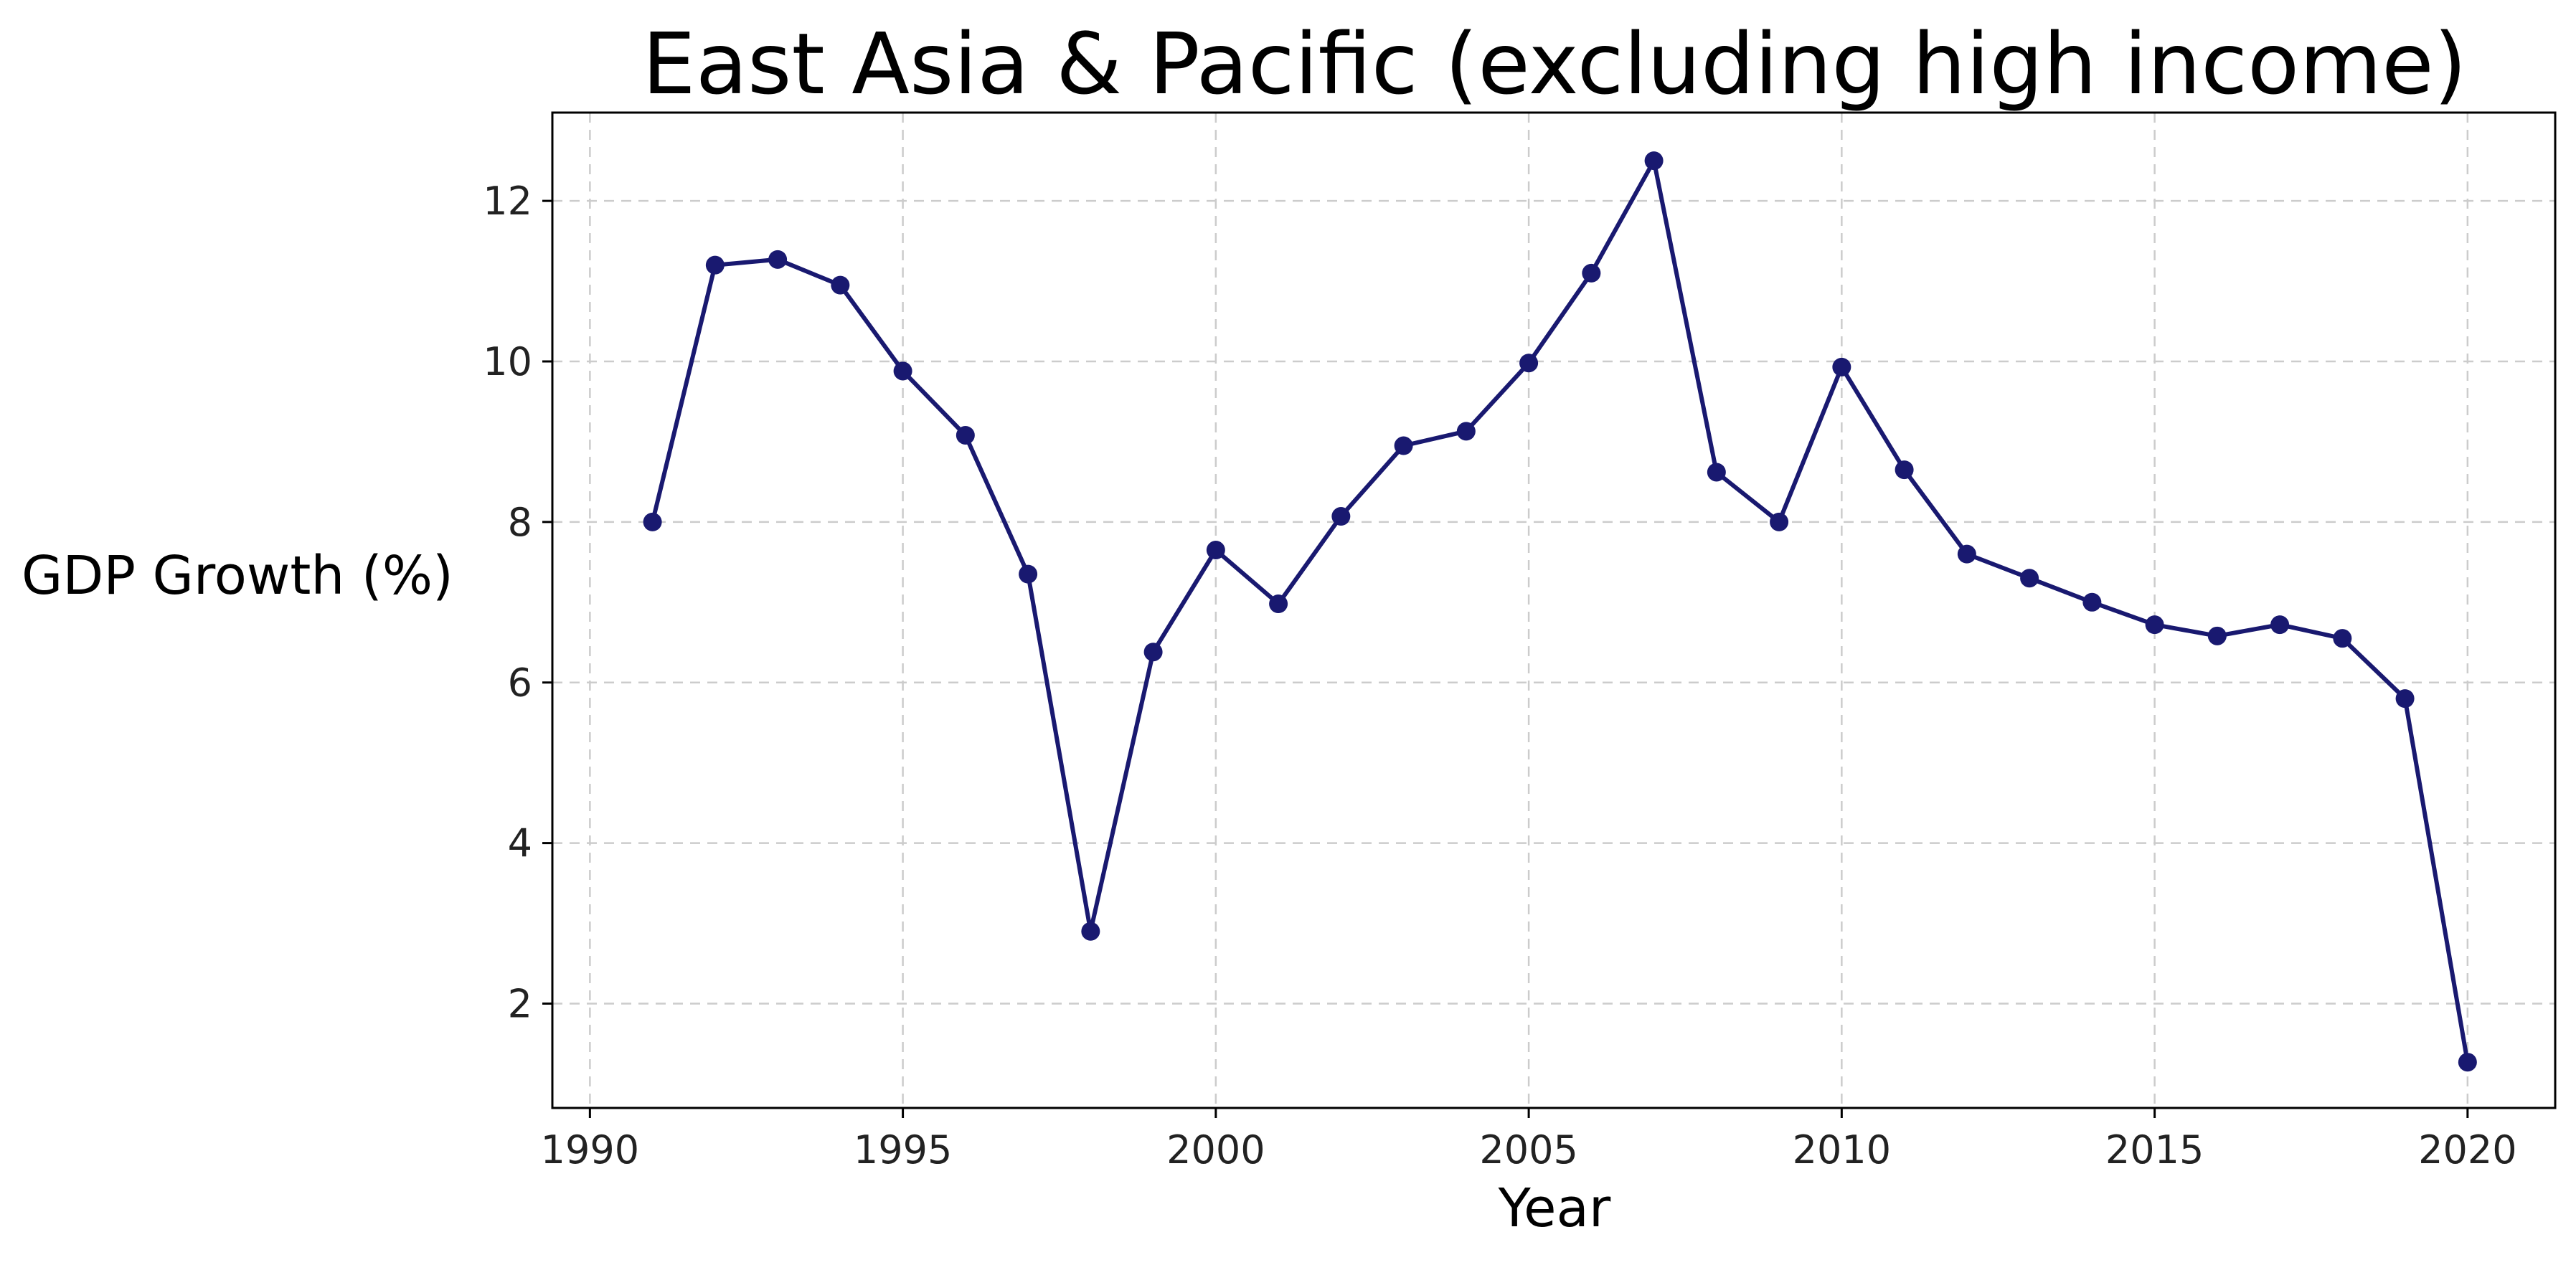 This screenshot has height=1265, width=2576. What do you see at coordinates (2467, 1149) in the screenshot?
I see `x-tick-label: 2020` at bounding box center [2467, 1149].